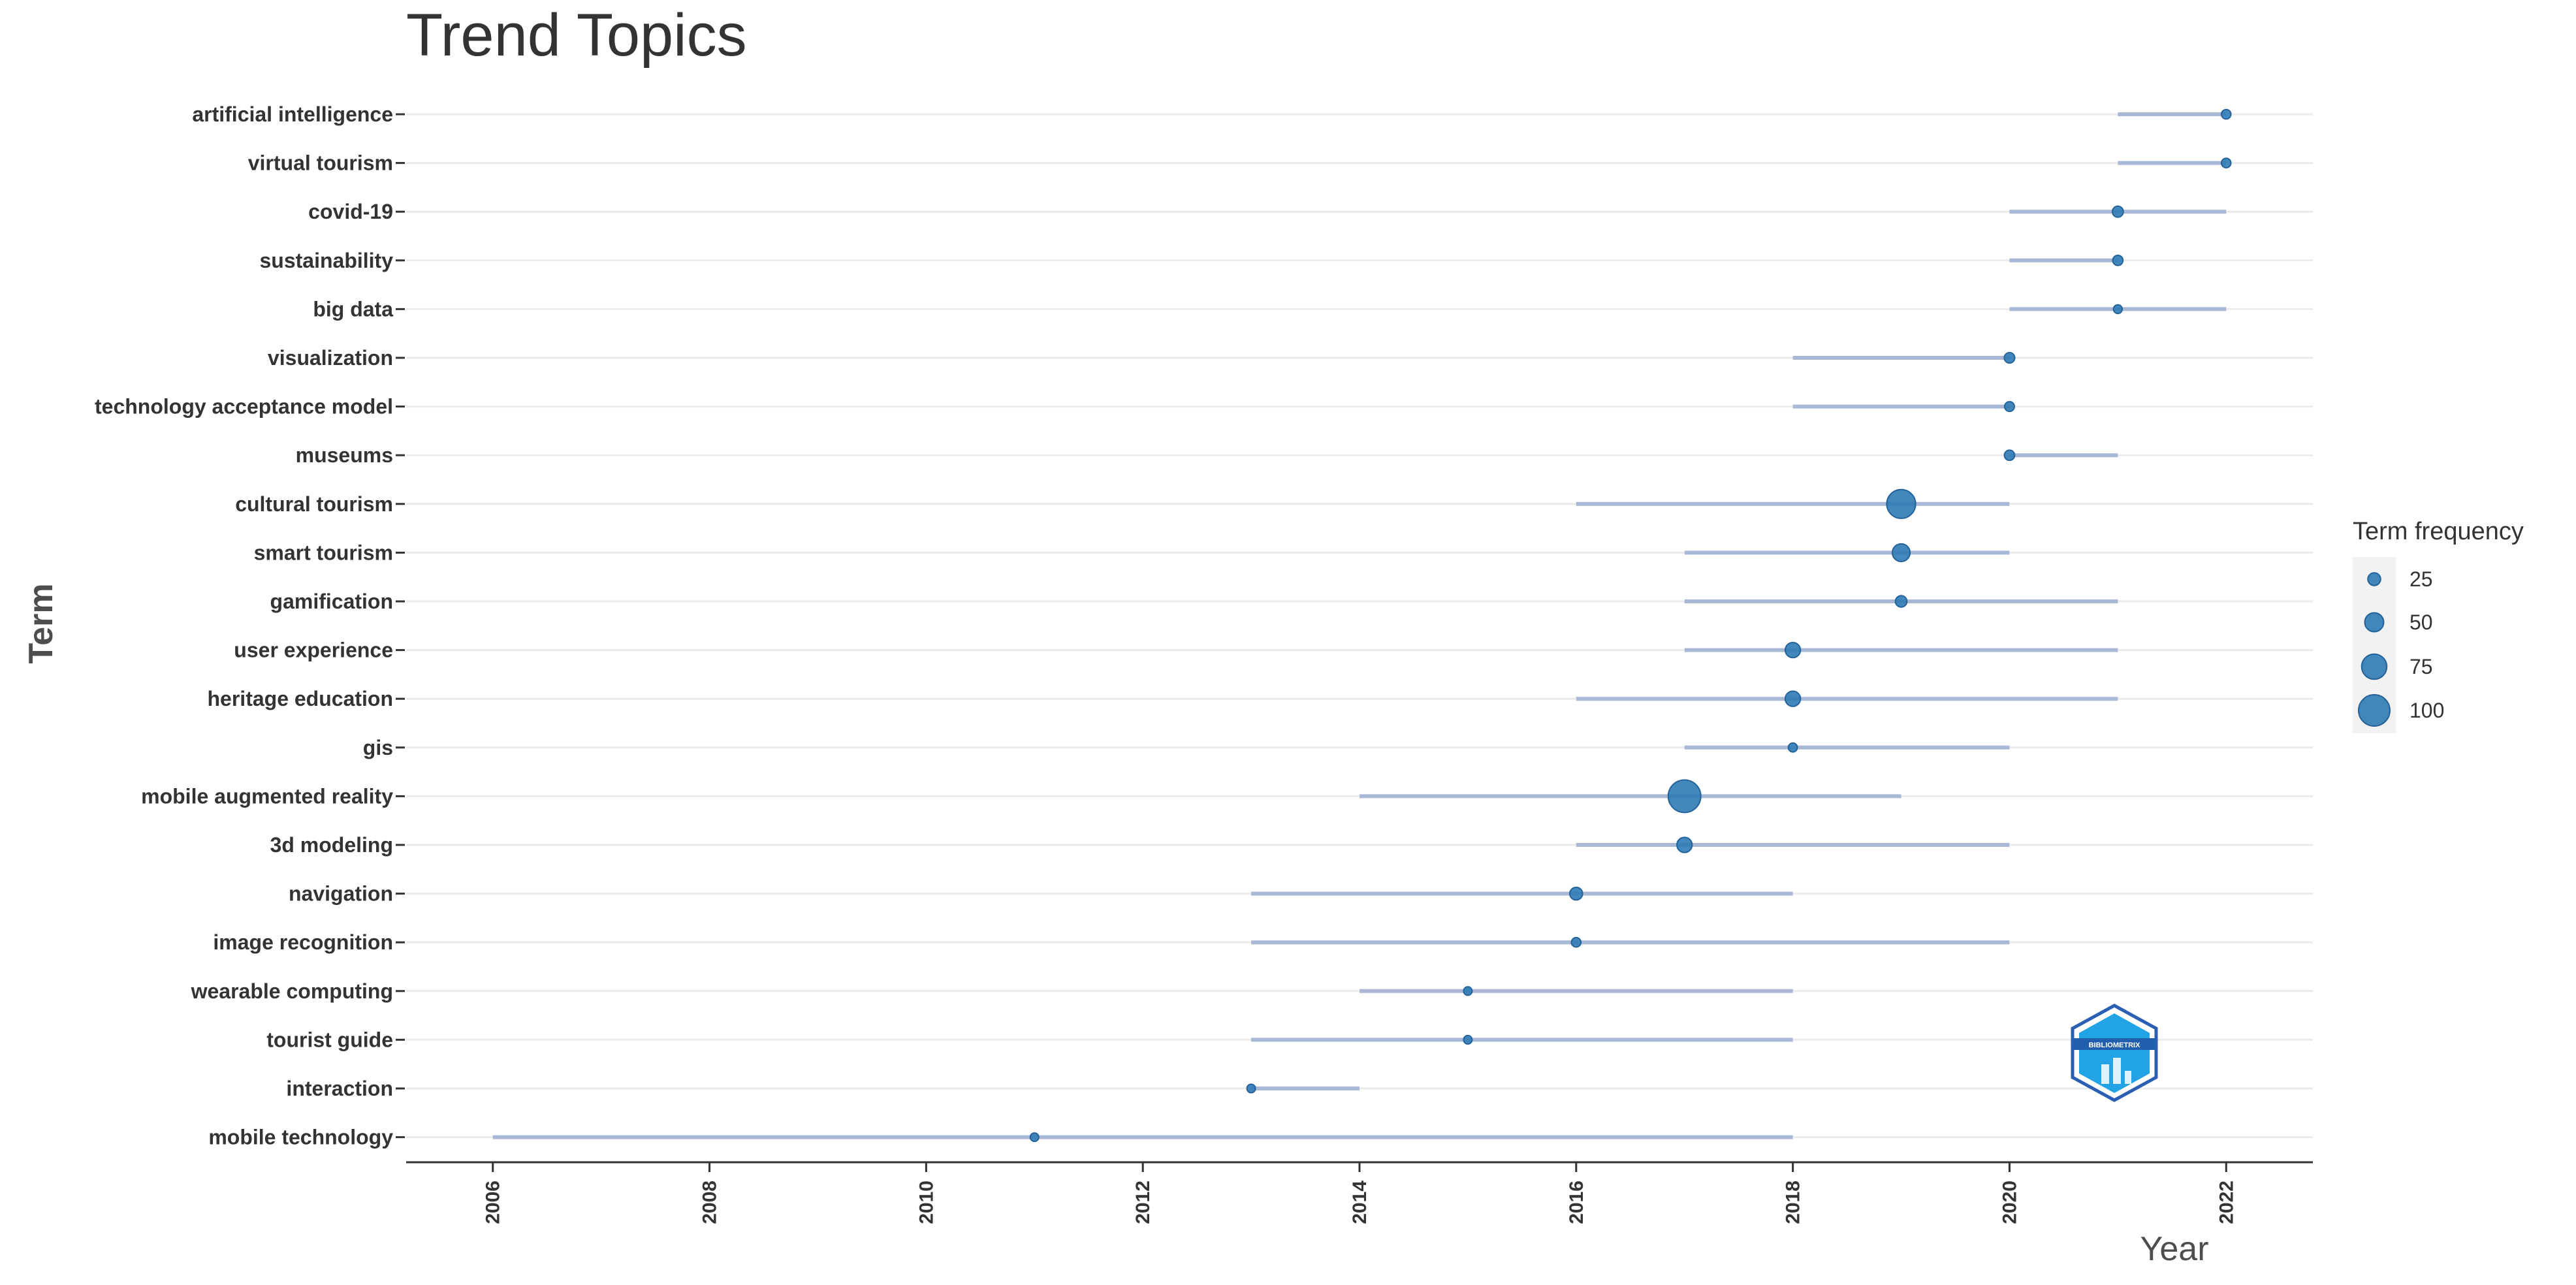  Describe the element at coordinates (710, 1202) in the screenshot. I see `x-tick-label: 2008` at that location.